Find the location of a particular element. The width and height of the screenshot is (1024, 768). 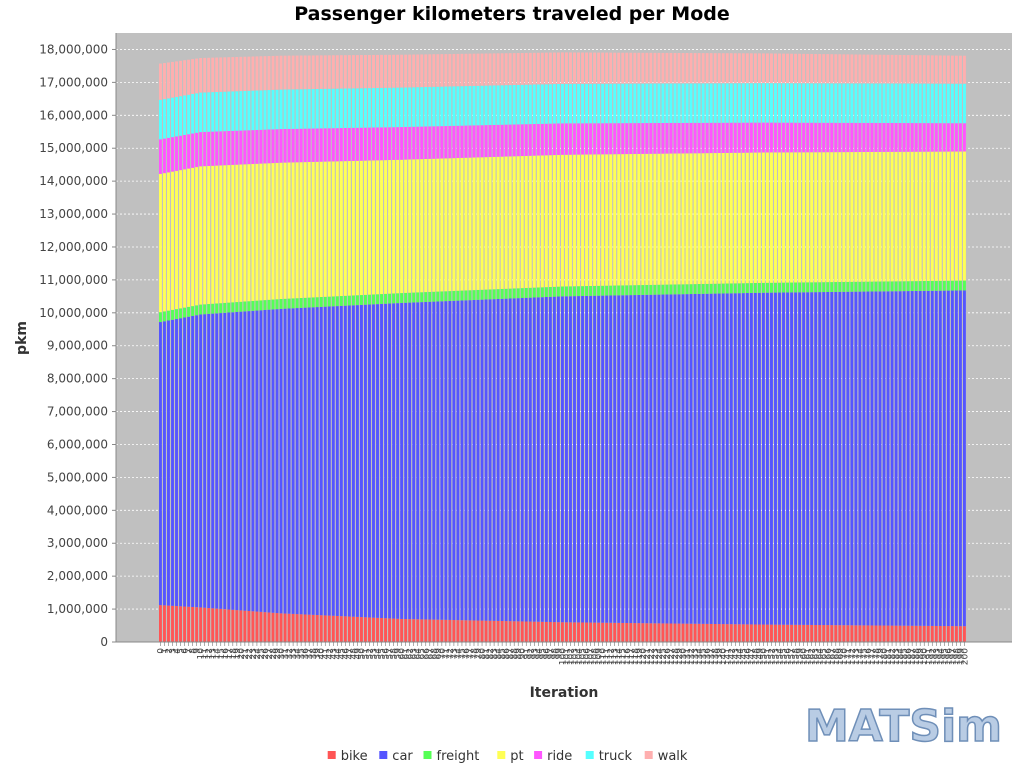

x-tick-label: 175 is located at coordinates (865, 656).